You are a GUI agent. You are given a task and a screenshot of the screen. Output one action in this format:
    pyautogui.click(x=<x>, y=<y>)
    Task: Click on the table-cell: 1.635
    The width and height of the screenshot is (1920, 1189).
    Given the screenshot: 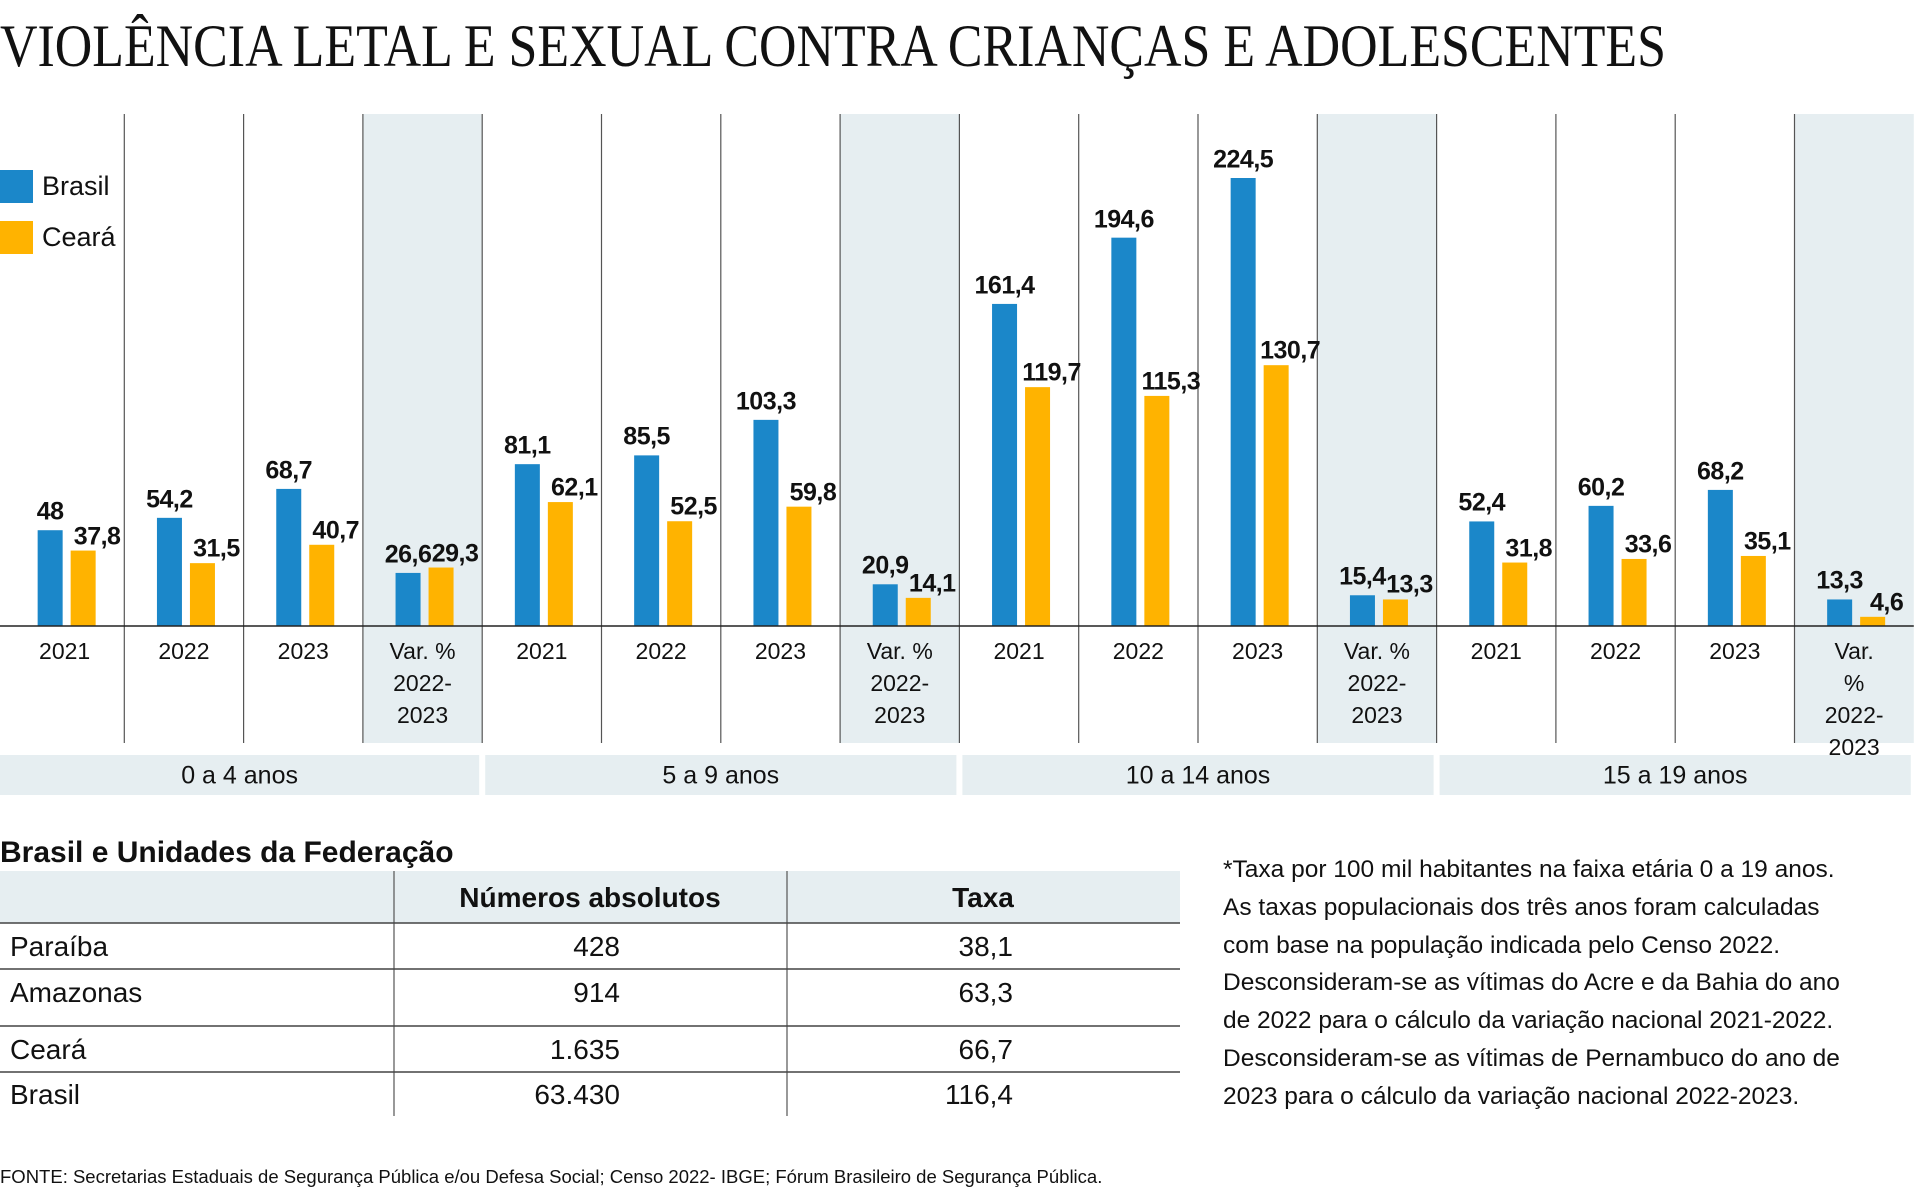 What is the action you would take?
    pyautogui.click(x=584, y=1049)
    